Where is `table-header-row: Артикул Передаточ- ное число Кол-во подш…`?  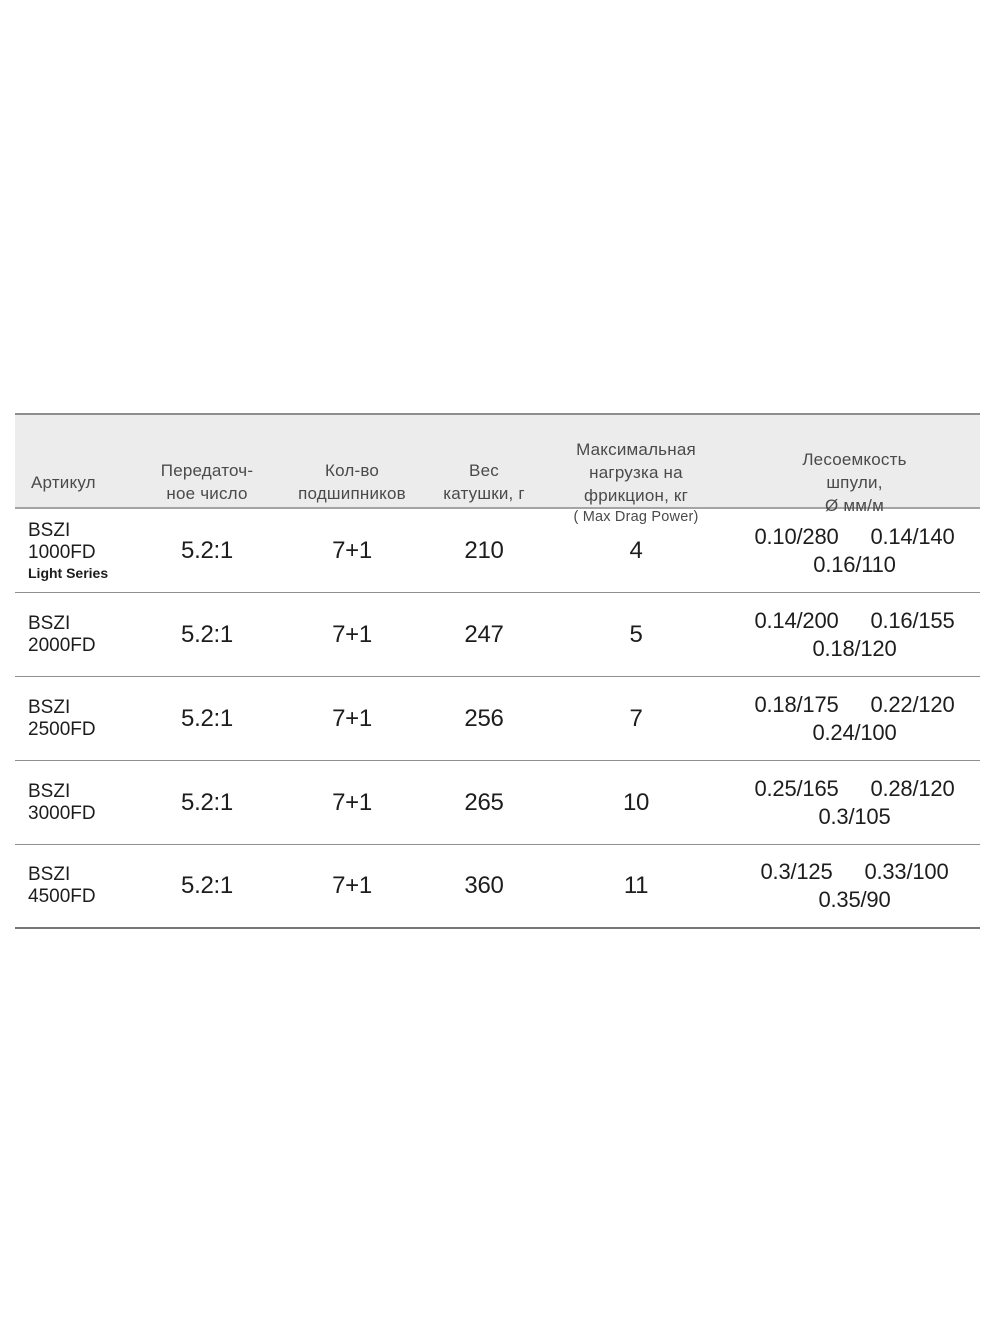 table-header-row: Артикул Передаточ- ное число Кол-во подш… is located at coordinates (497, 469).